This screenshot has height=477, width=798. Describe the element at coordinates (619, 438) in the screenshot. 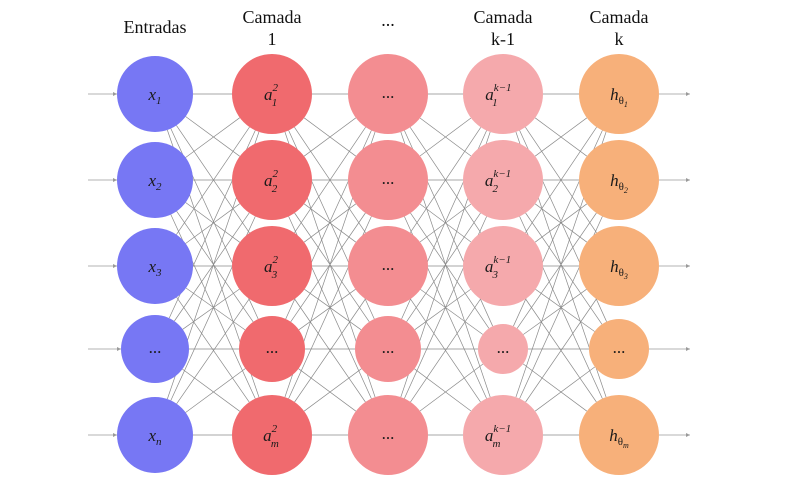

I see `neuron-label: hθm` at that location.